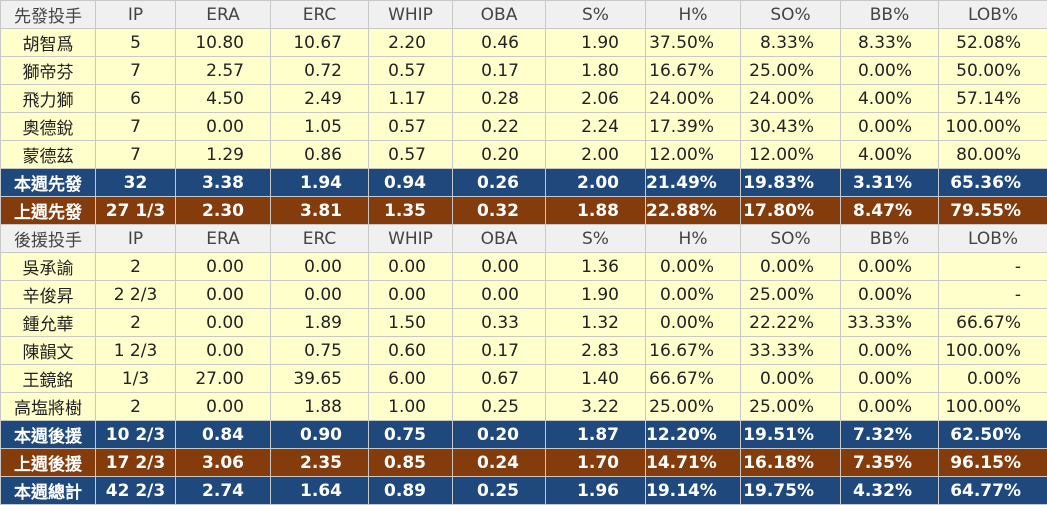 This screenshot has height=505, width=1047. Describe the element at coordinates (693, 490) in the screenshot. I see `table-cell: 19.14%` at that location.